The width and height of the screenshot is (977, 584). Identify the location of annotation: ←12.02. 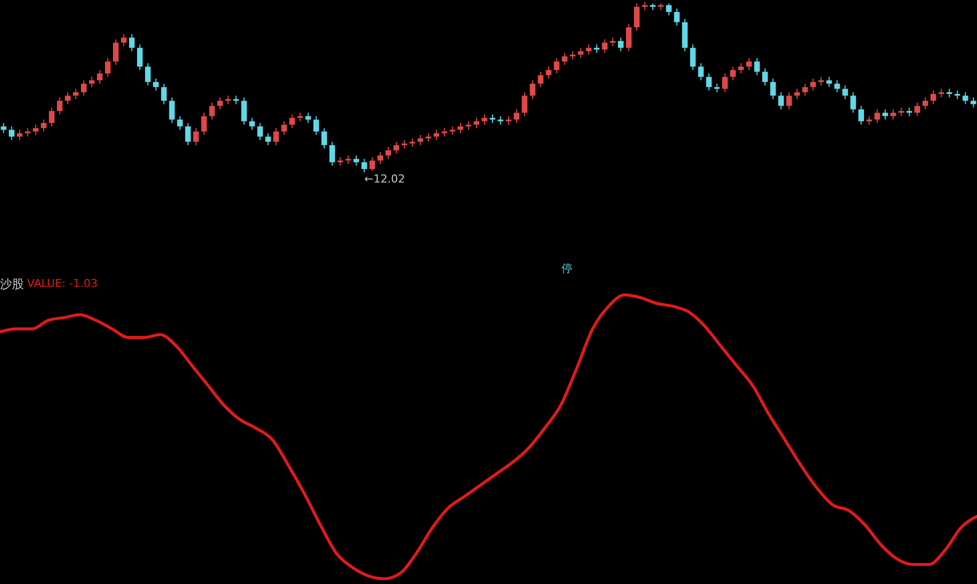
(384, 179).